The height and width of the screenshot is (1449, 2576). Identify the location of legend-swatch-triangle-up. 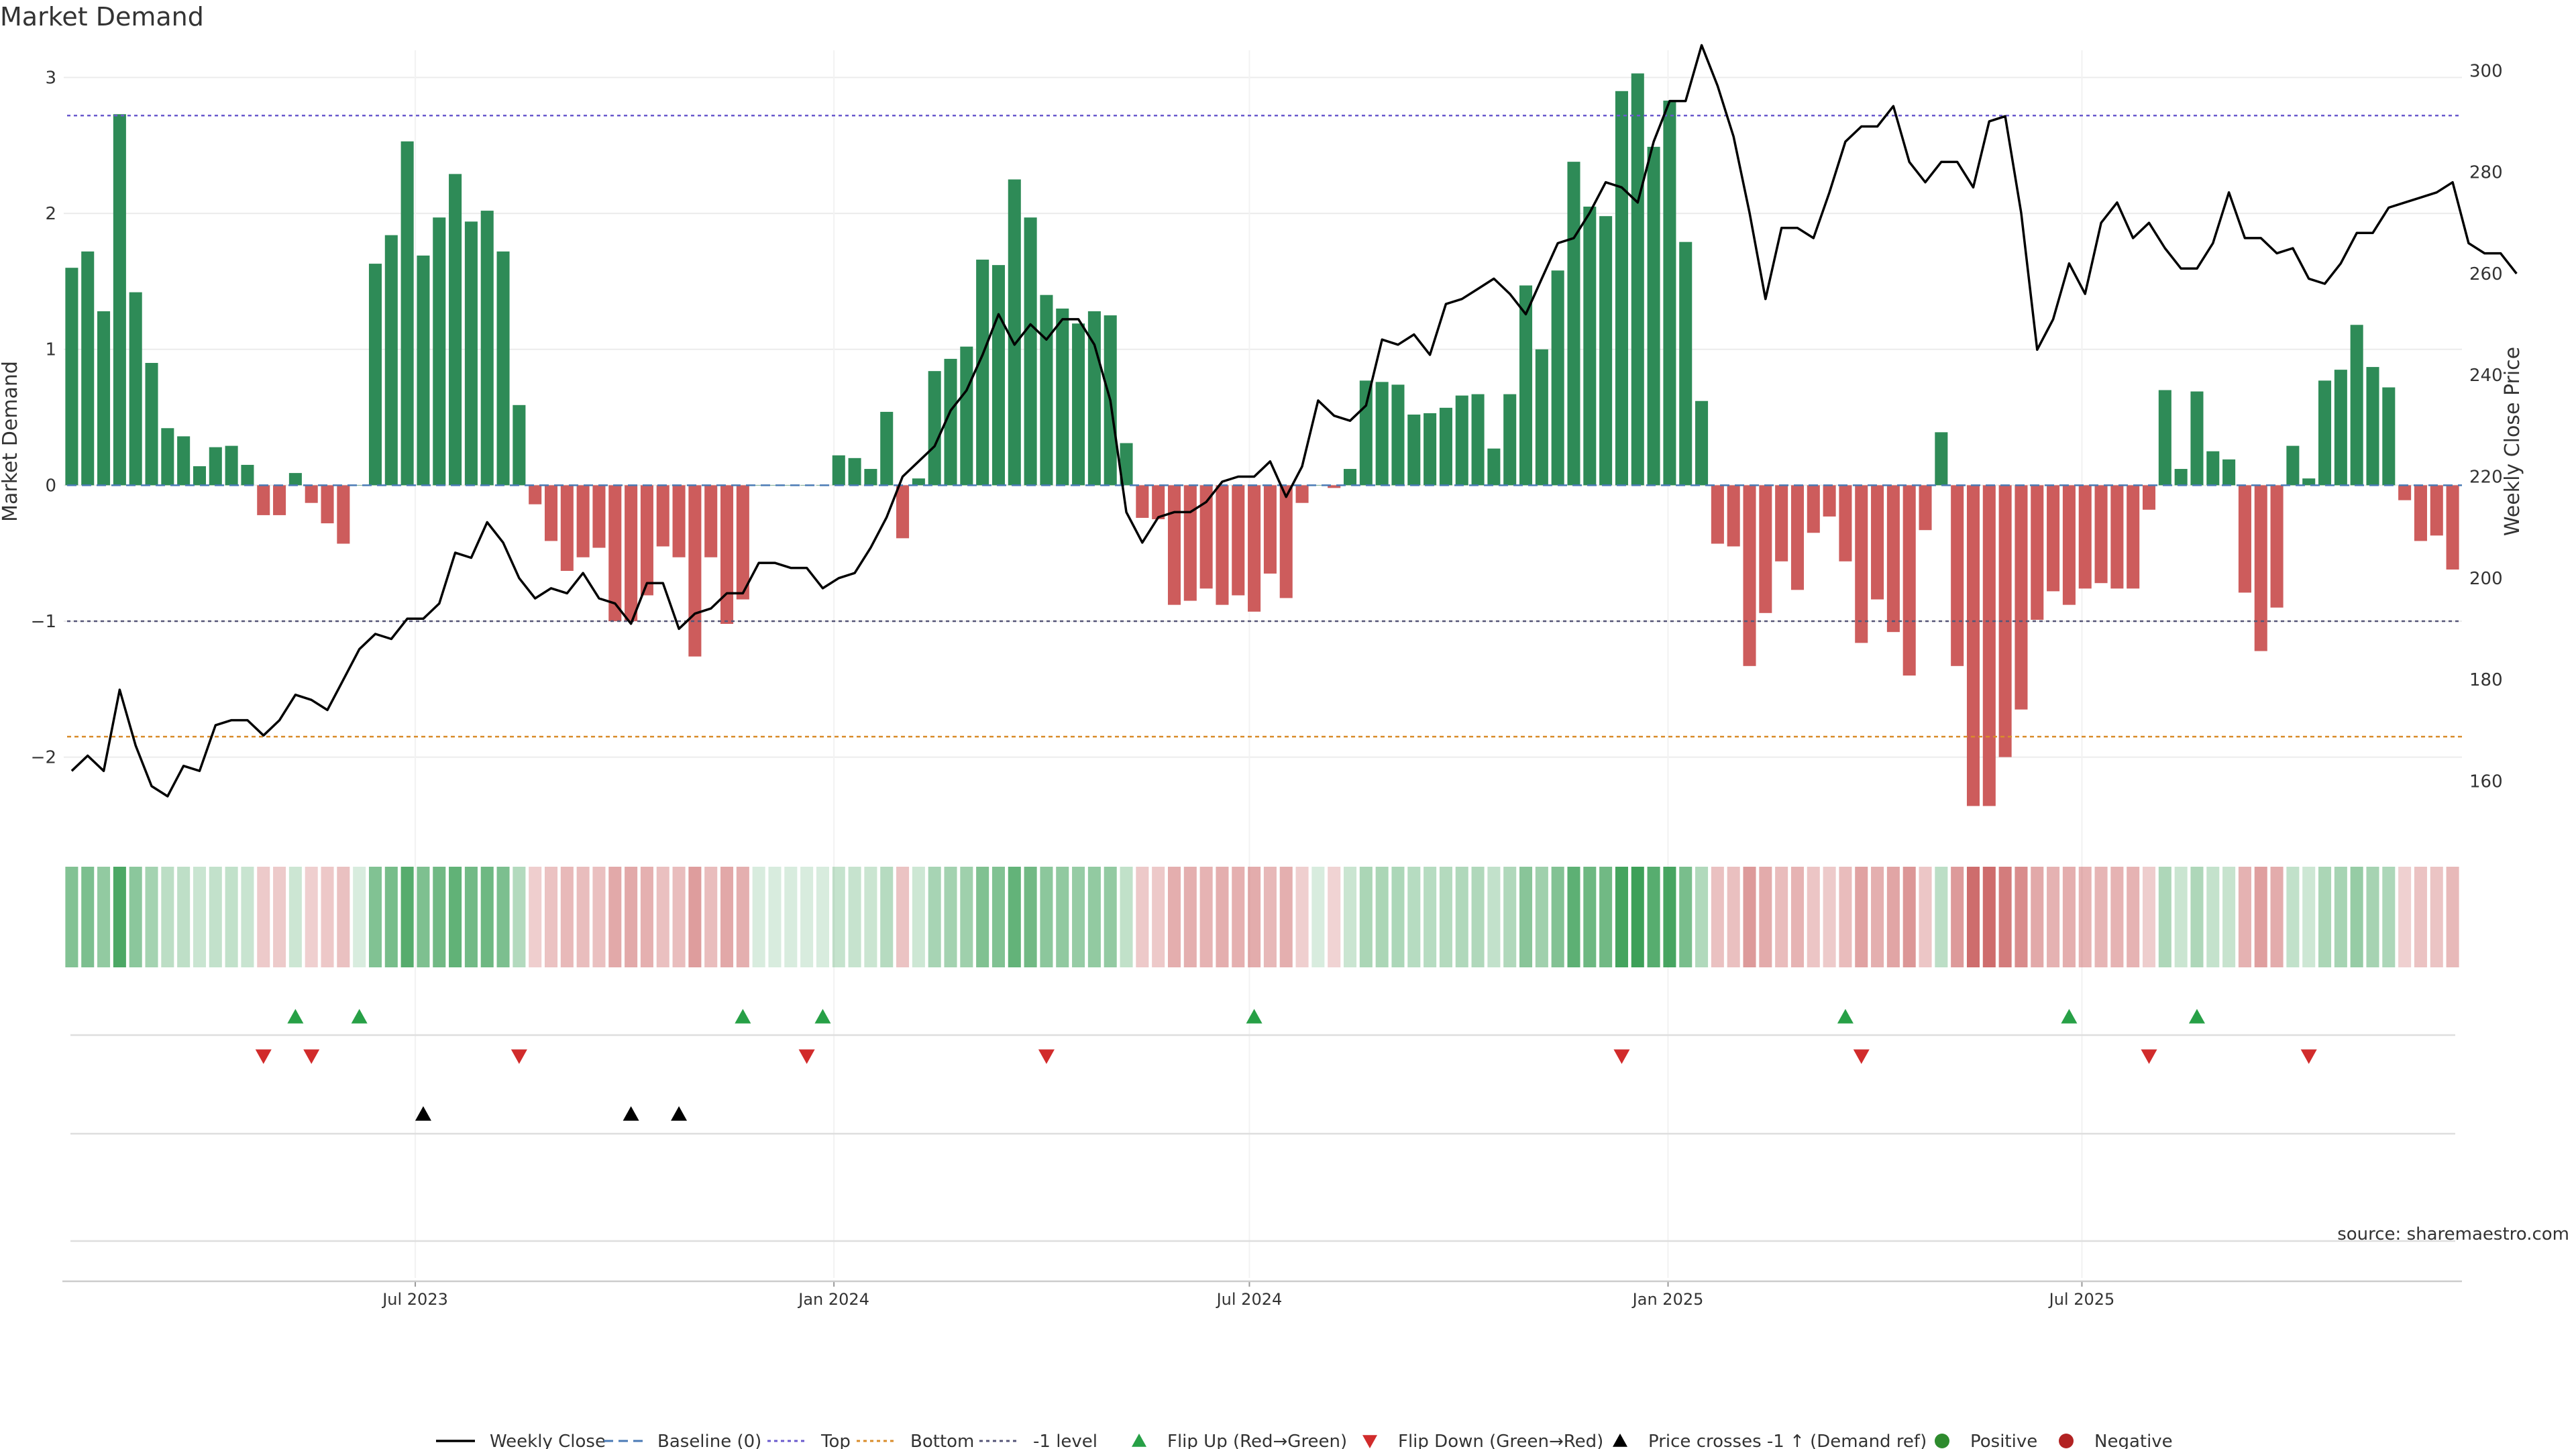
(1139, 1440).